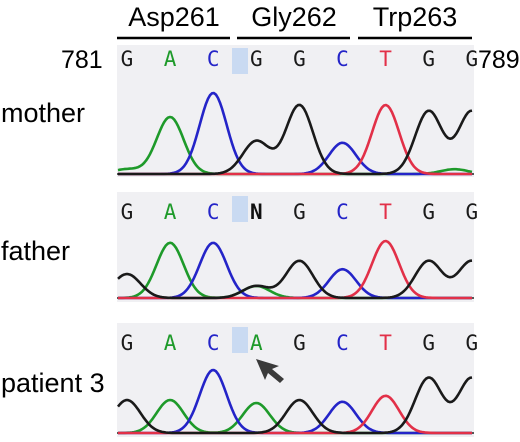 The image size is (520, 442). I want to click on sample-label-patient-3: patient 3, so click(53, 383).